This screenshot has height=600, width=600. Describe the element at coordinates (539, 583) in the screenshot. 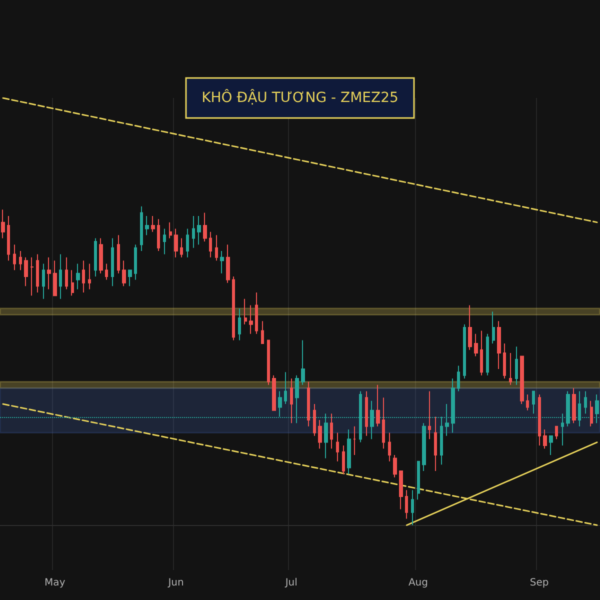

I see `x-tick-label: Sep` at that location.